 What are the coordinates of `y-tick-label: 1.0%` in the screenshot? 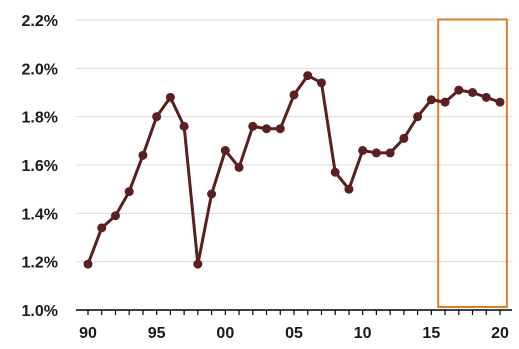 It's located at (40, 311).